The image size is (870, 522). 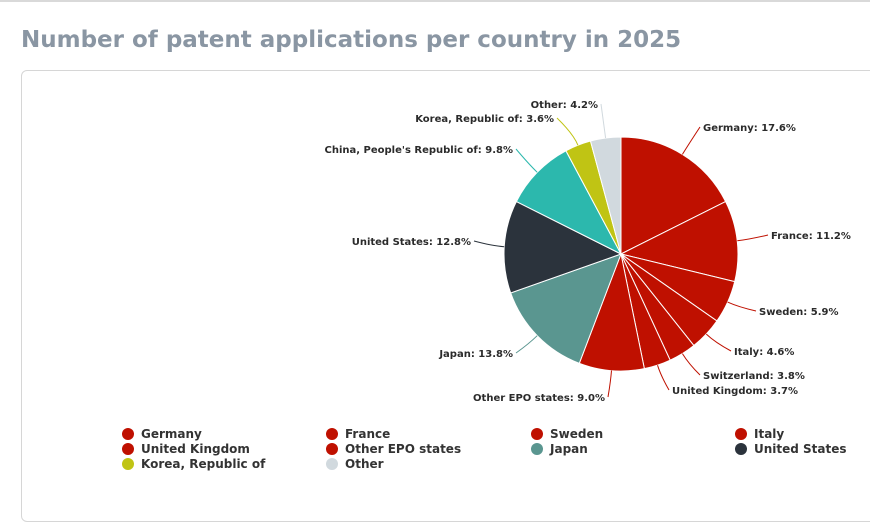 What do you see at coordinates (741, 433) in the screenshot?
I see `legend-marker-italy` at bounding box center [741, 433].